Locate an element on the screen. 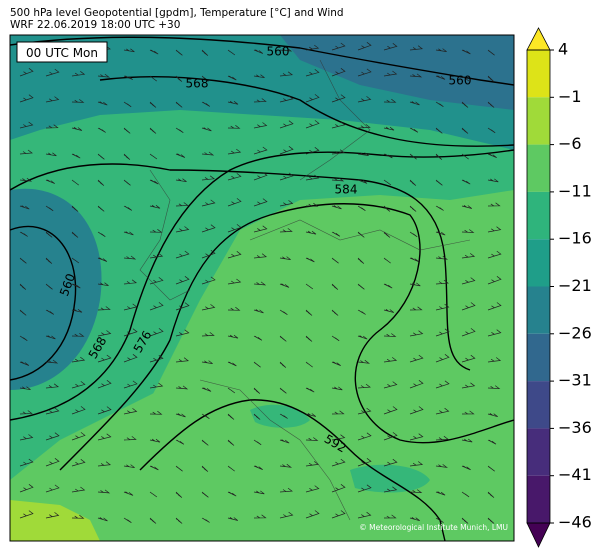 The width and height of the screenshot is (603, 558). colorbar-extend-bottom is located at coordinates (538, 535).